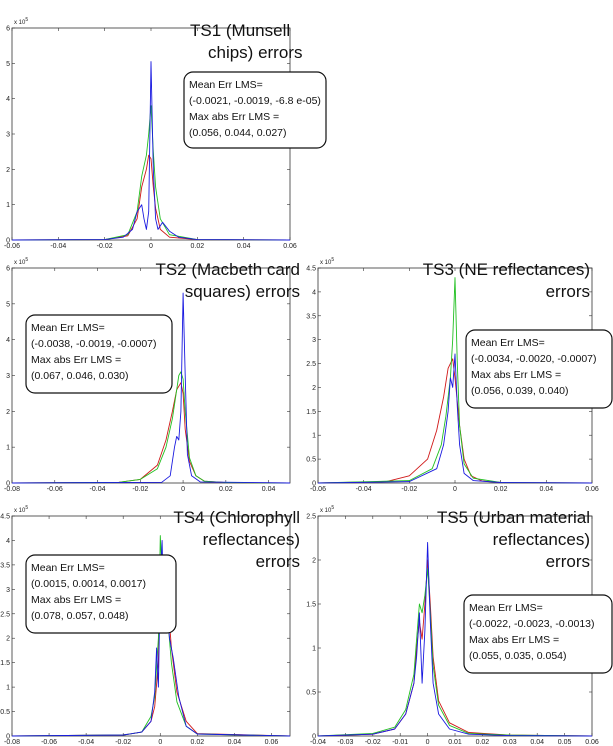  I want to click on chart-title-line: chips) errors, so click(255, 52).